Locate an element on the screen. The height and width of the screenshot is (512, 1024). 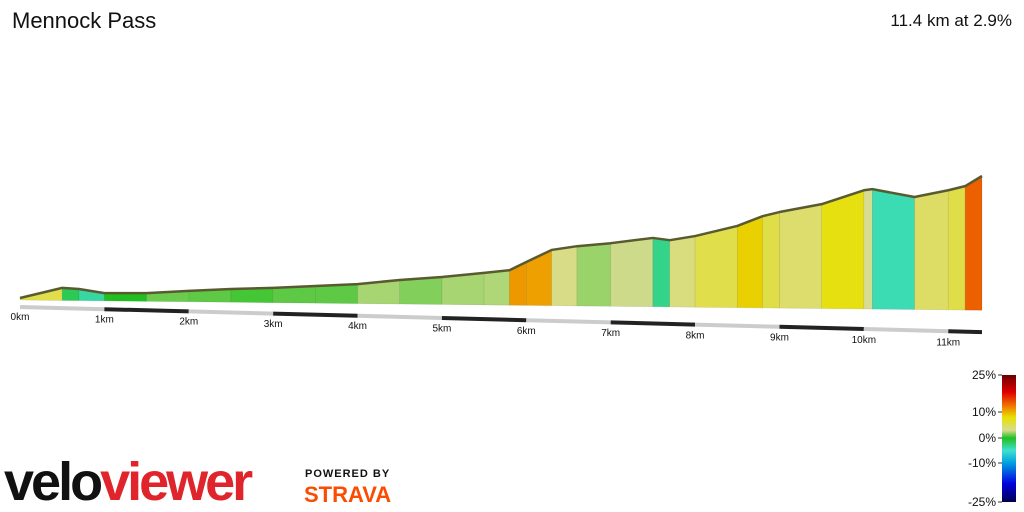
logo: veloviewer POWERED BY STRAVA is located at coordinates (197, 482).